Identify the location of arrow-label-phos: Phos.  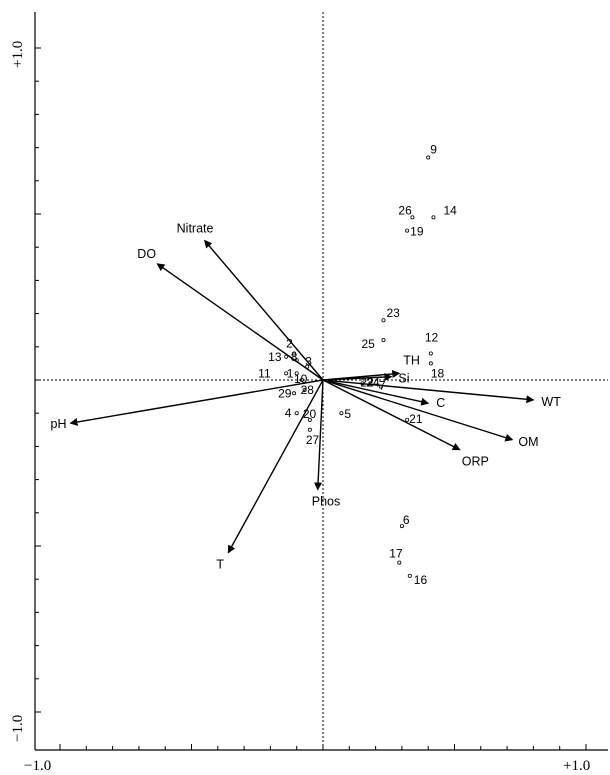
(326, 502).